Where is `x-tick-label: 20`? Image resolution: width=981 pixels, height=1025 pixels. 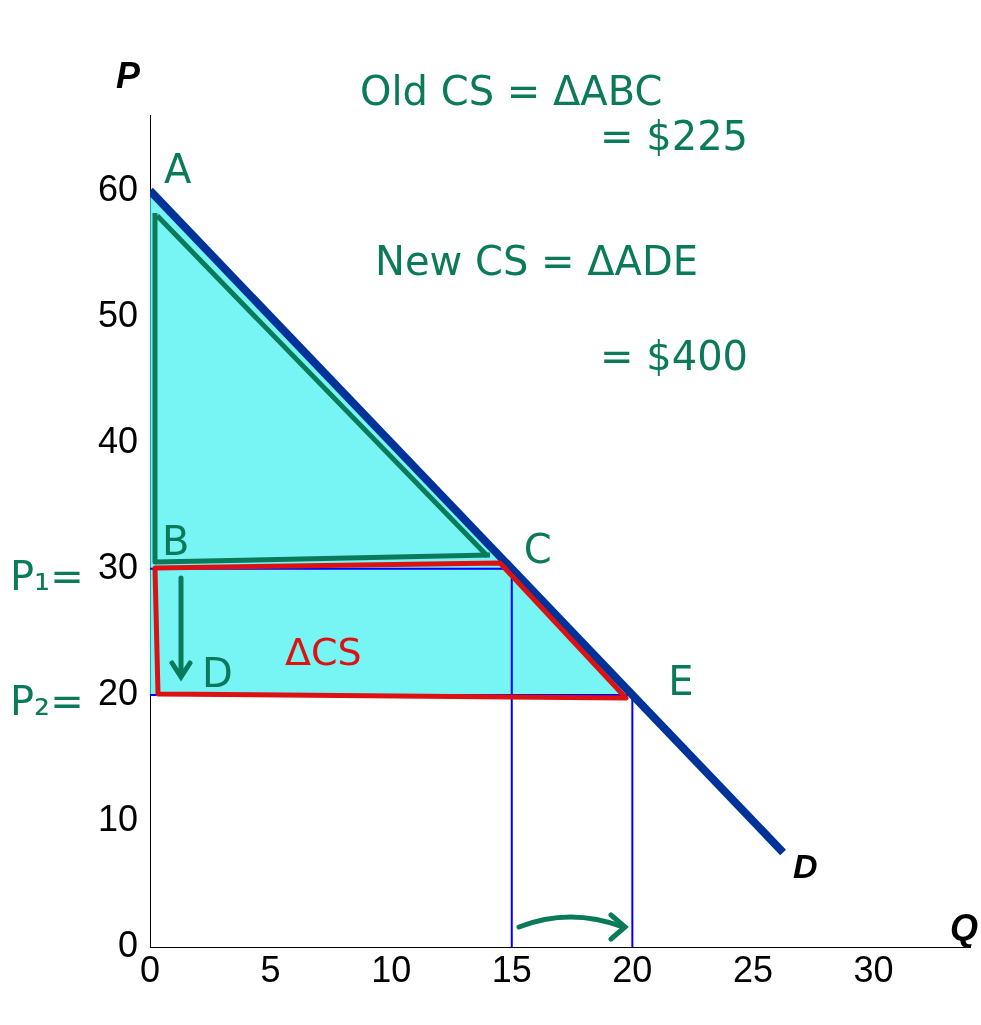 x-tick-label: 20 is located at coordinates (632, 969).